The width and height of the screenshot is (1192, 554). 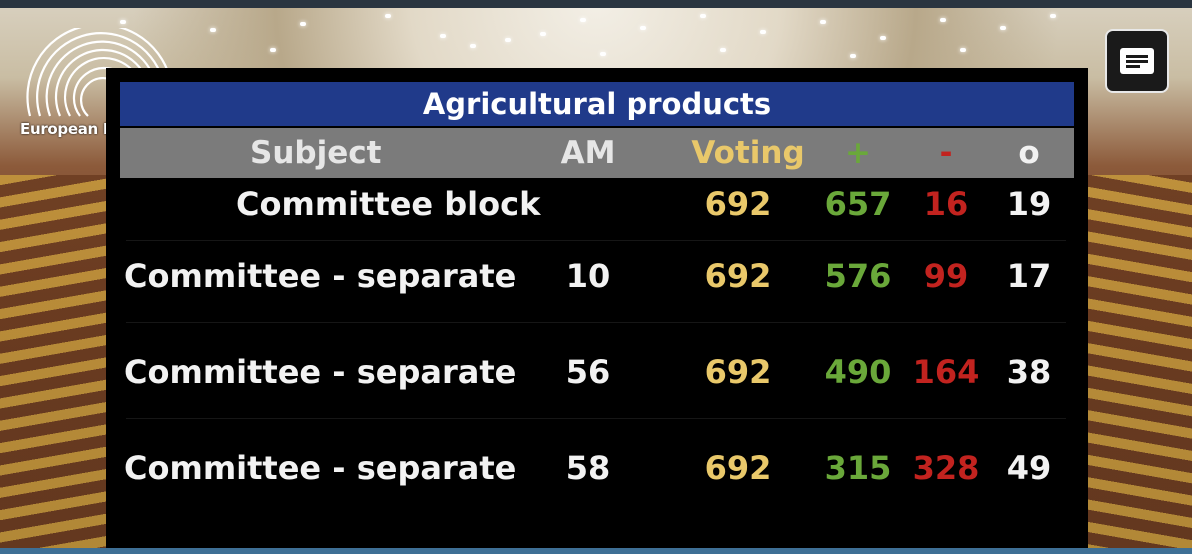 I want to click on row-am: 58, so click(x=588, y=468).